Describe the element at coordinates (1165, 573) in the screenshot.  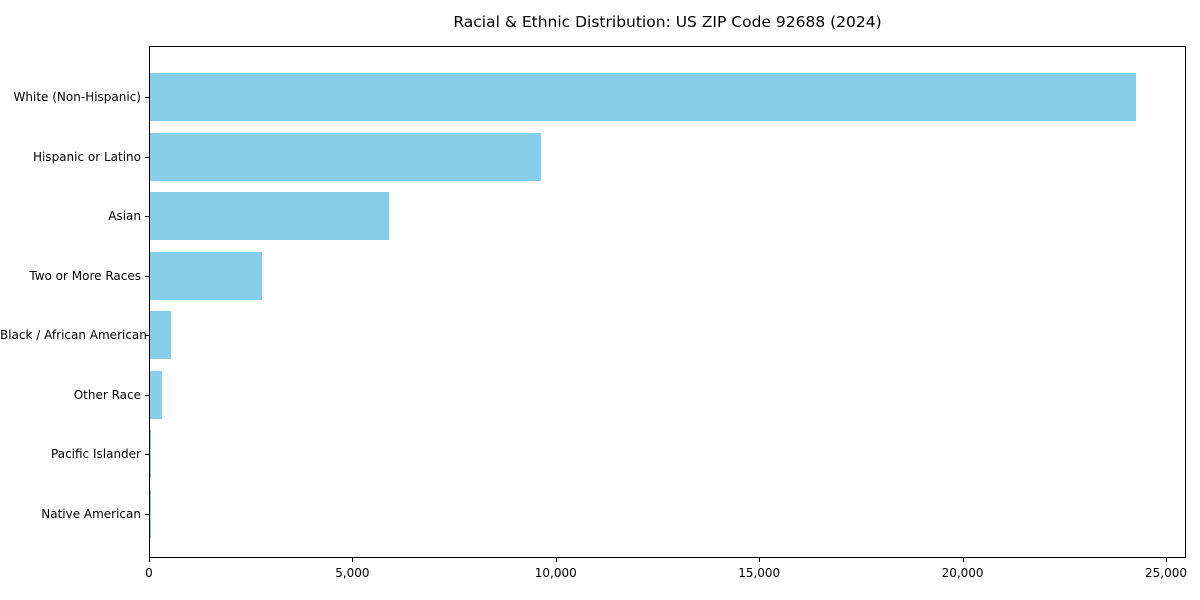
I see `xtick-label-25000: 25,000` at that location.